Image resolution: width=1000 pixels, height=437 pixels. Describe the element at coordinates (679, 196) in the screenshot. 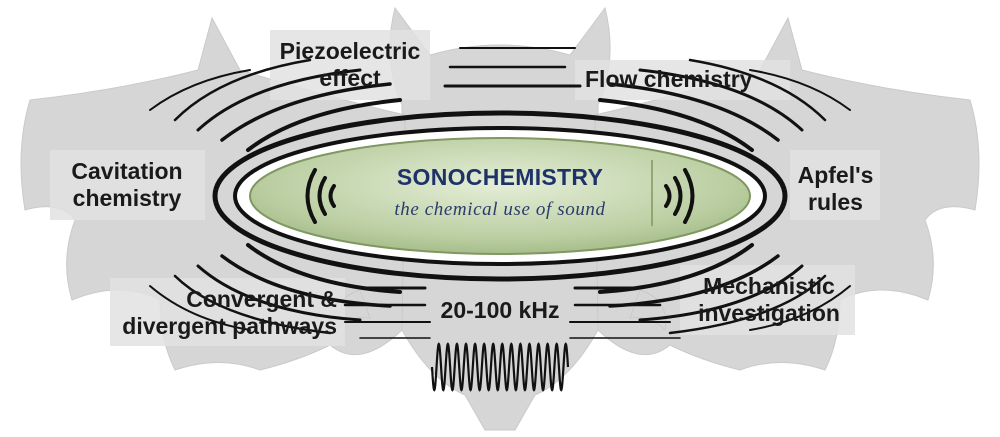

I see `sound-wave-right-icon` at that location.